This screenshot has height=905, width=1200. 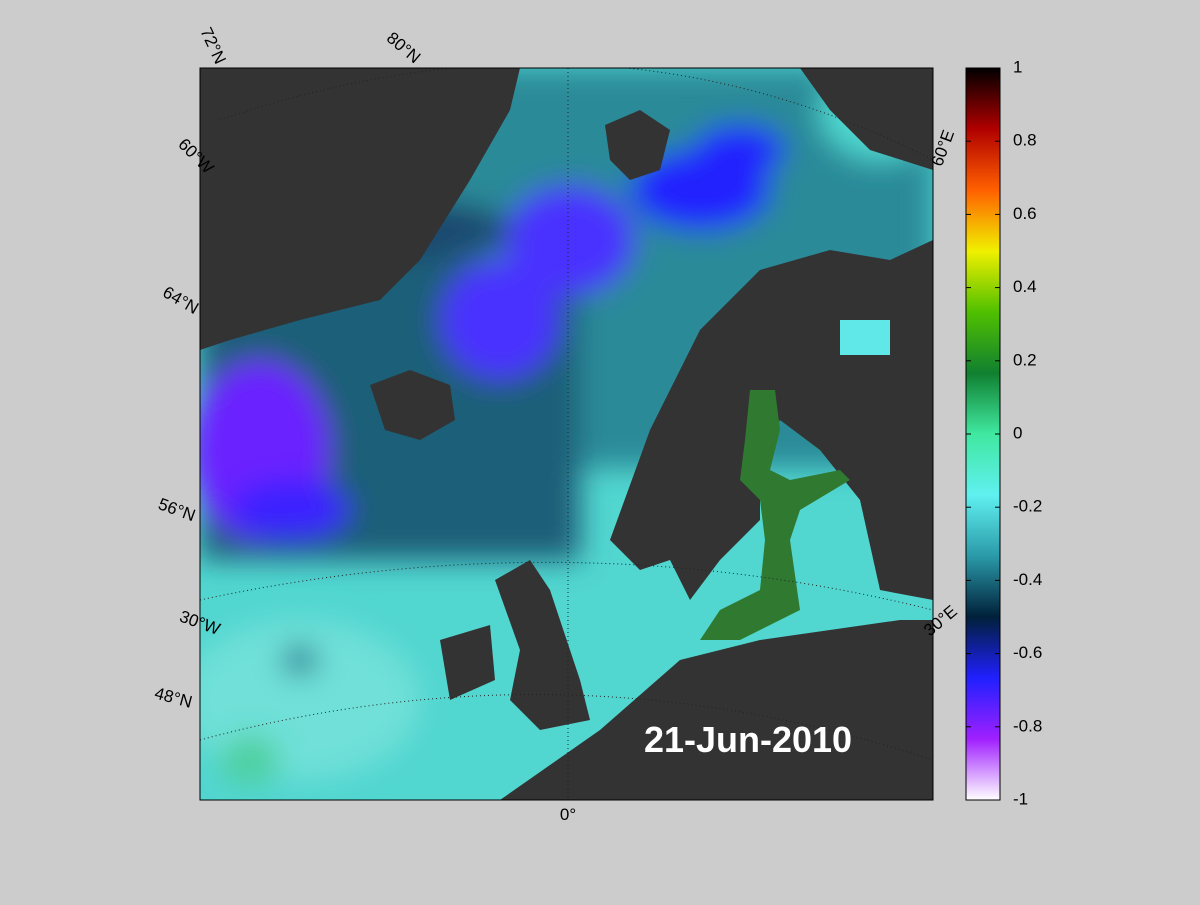 I want to click on colorbar-tick-label: -0.4, so click(x=1027, y=579).